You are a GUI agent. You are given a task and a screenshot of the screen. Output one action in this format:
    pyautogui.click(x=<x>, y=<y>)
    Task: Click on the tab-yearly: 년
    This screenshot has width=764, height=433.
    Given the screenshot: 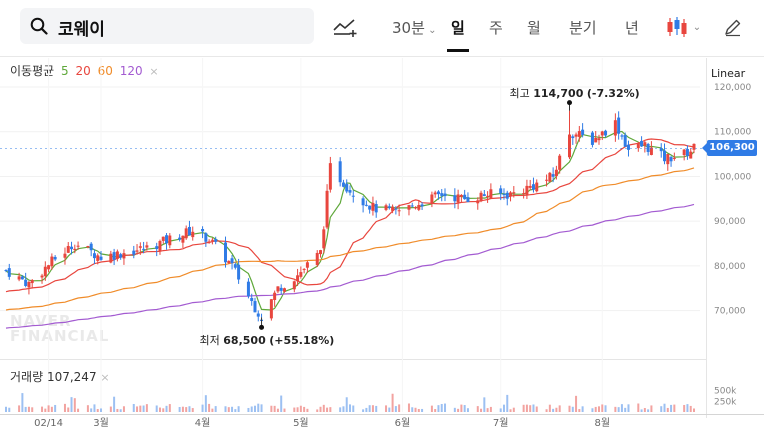 What is the action you would take?
    pyautogui.click(x=632, y=28)
    